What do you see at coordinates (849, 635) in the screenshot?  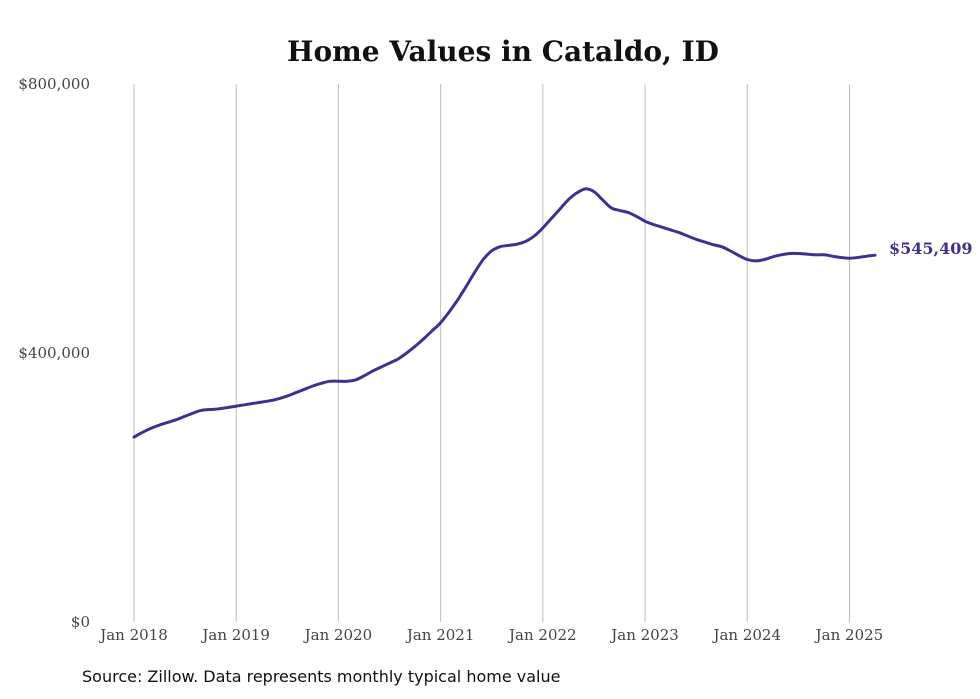 I see `x-tick-label: Jan 2025` at bounding box center [849, 635].